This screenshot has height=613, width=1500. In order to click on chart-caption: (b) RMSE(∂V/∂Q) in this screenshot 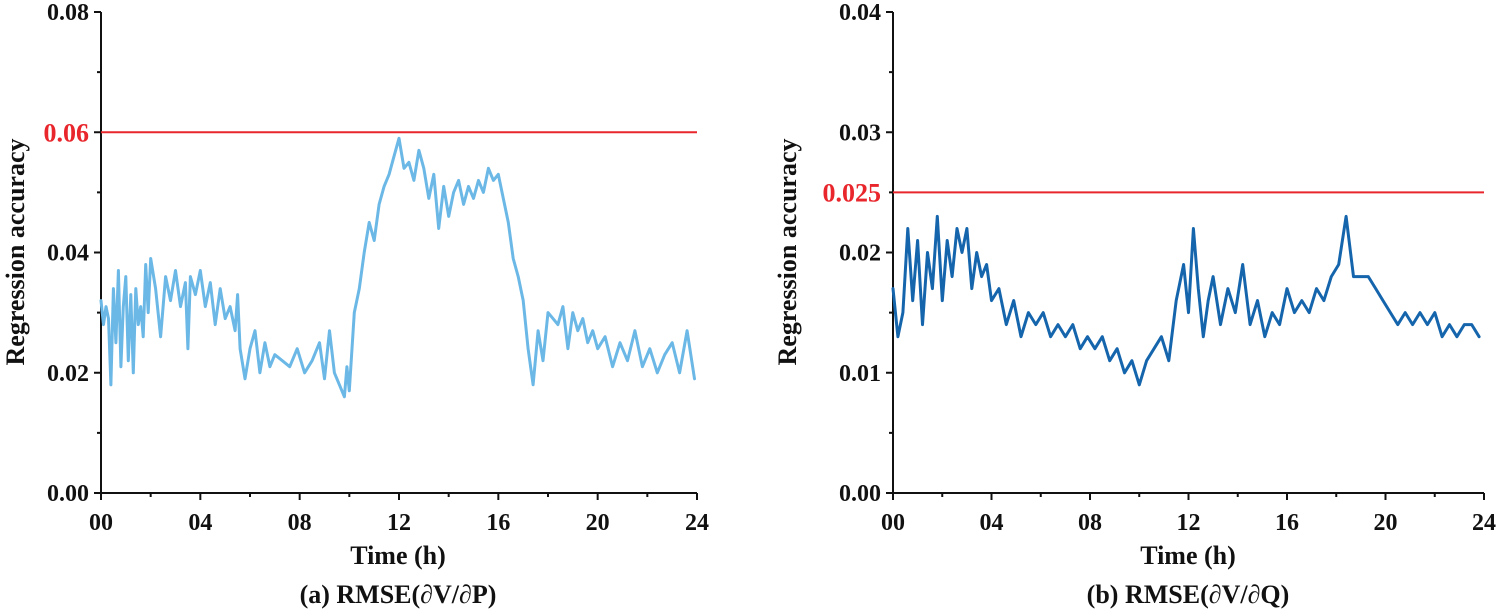, I will do `click(1188, 594)`.